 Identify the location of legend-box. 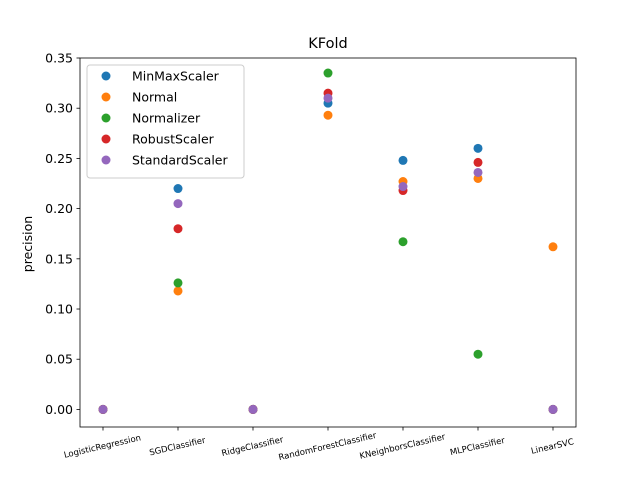
(165, 121).